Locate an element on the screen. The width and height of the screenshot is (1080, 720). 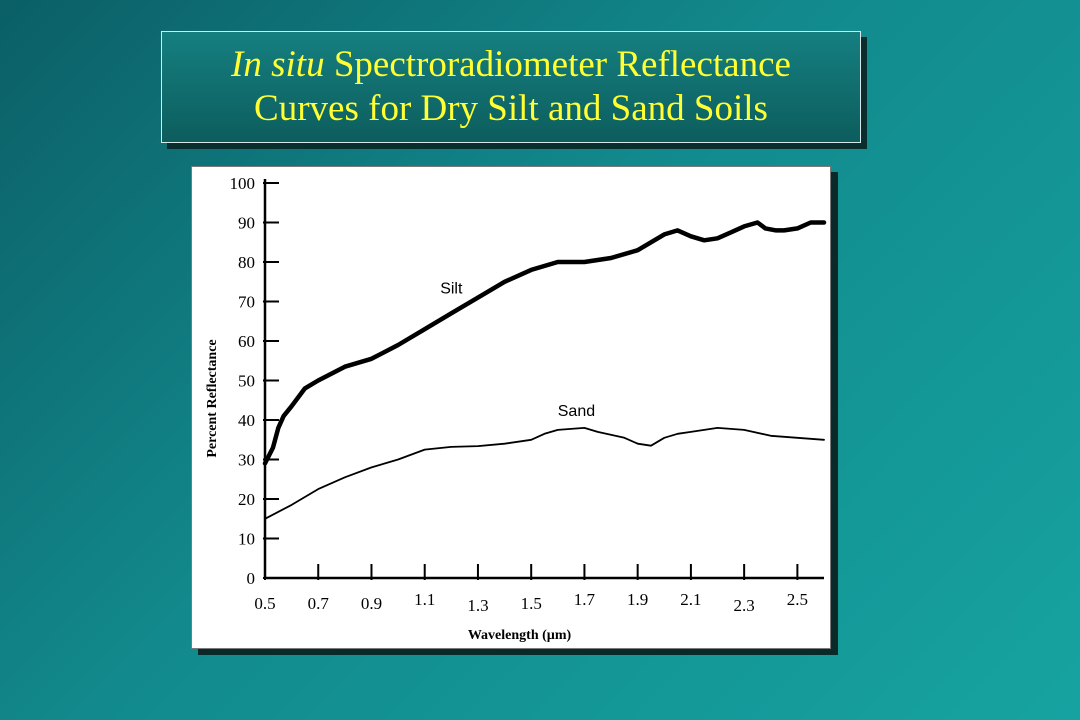
x-tick-label: 2.3 is located at coordinates (744, 605).